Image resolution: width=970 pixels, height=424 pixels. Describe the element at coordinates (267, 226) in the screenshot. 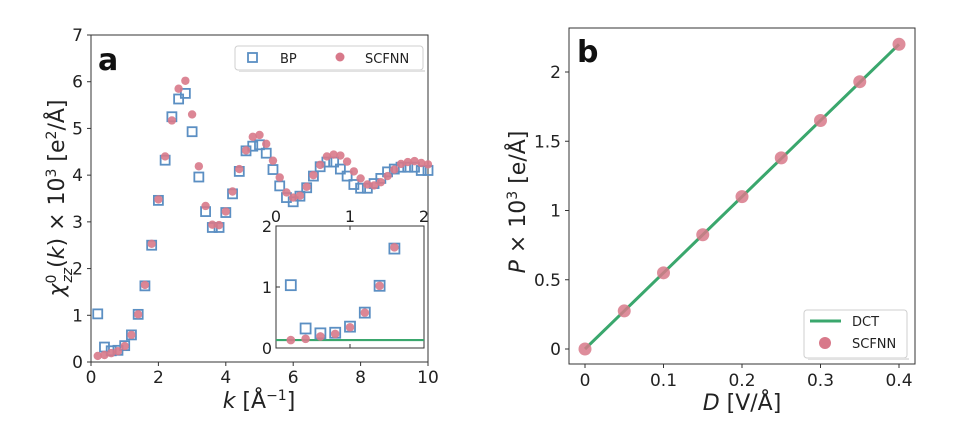

I see `inset-y-tick-label: 2` at that location.